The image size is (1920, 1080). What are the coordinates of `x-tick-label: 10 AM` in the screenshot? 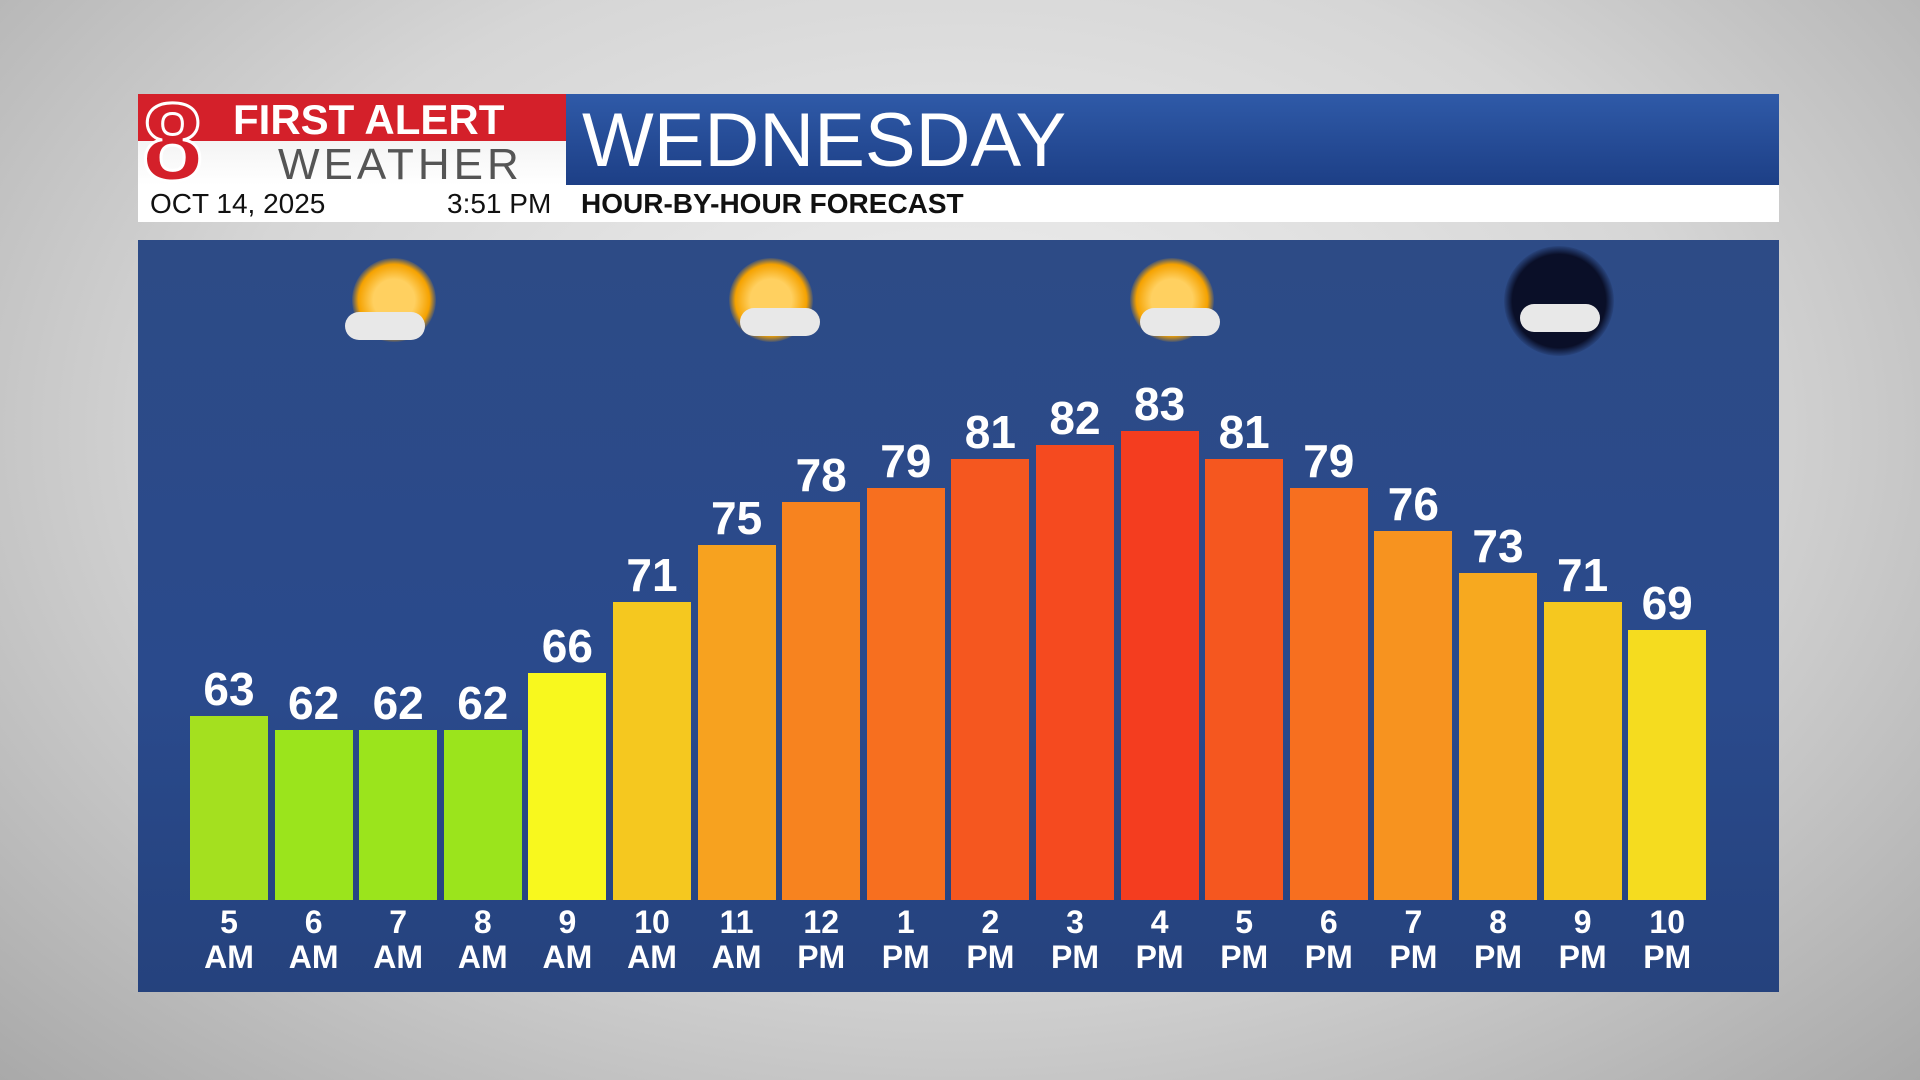 It's located at (652, 939).